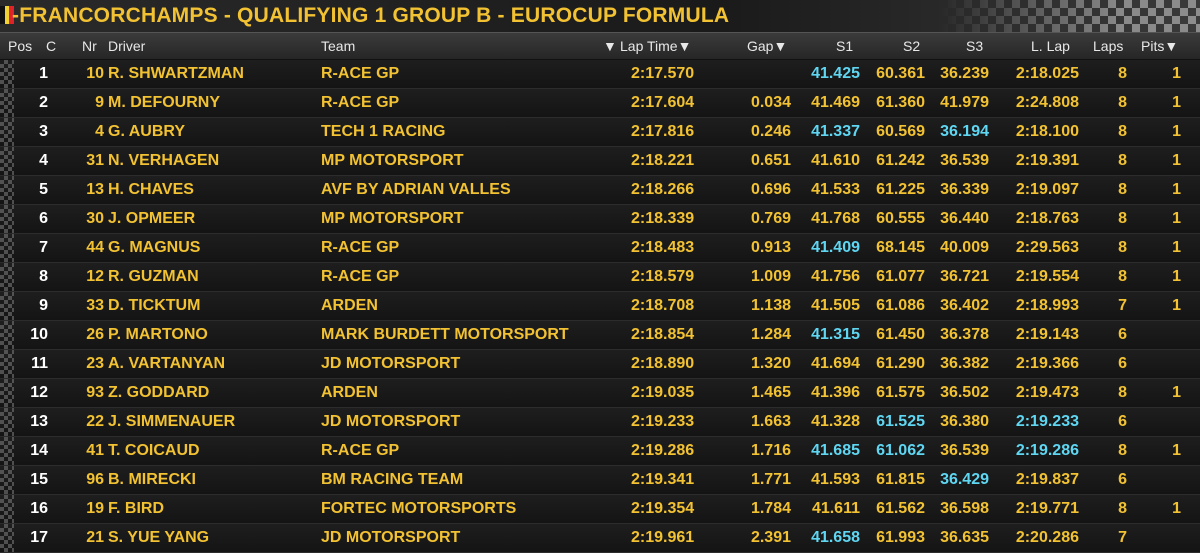 The width and height of the screenshot is (1200, 553). I want to click on cell-nr: 10, so click(95, 73).